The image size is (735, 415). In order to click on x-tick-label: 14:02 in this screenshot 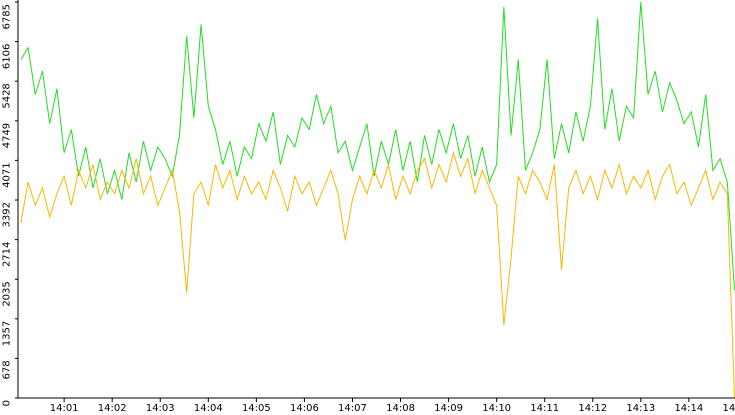, I will do `click(112, 408)`.